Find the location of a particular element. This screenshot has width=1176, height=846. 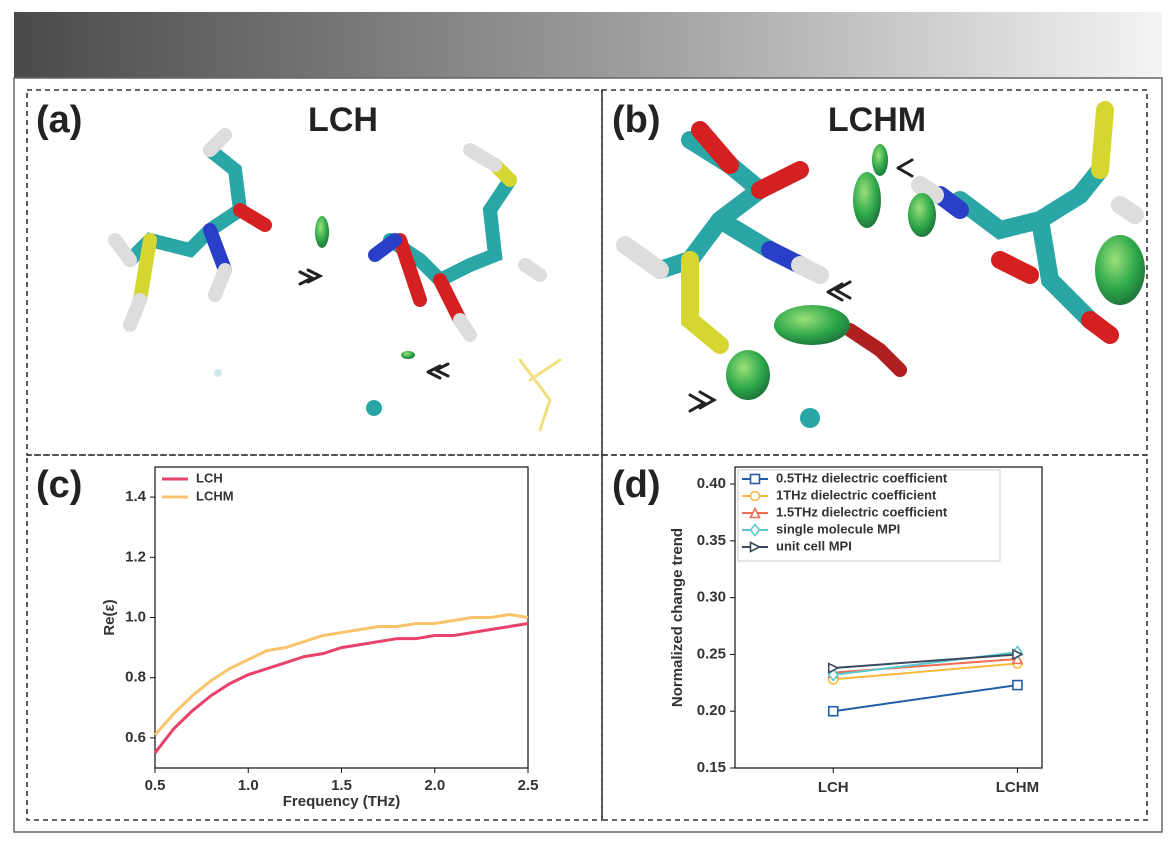

y-tick-label: 1.0 is located at coordinates (135, 616).